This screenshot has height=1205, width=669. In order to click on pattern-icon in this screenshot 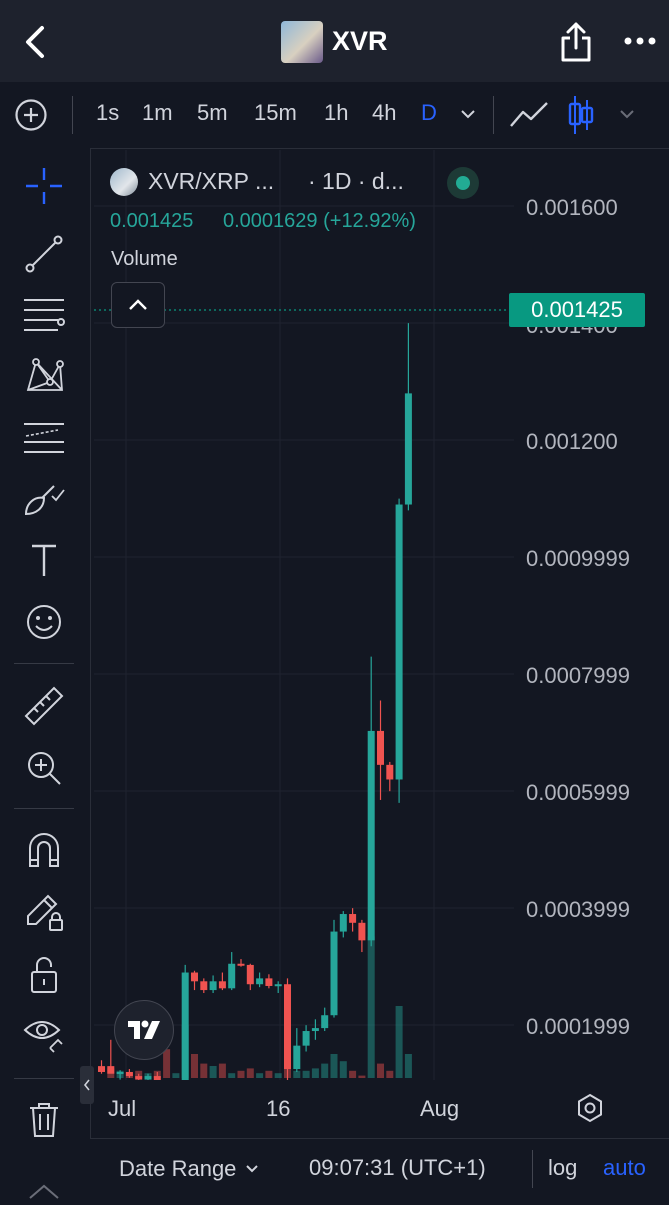, I will do `click(45, 374)`.